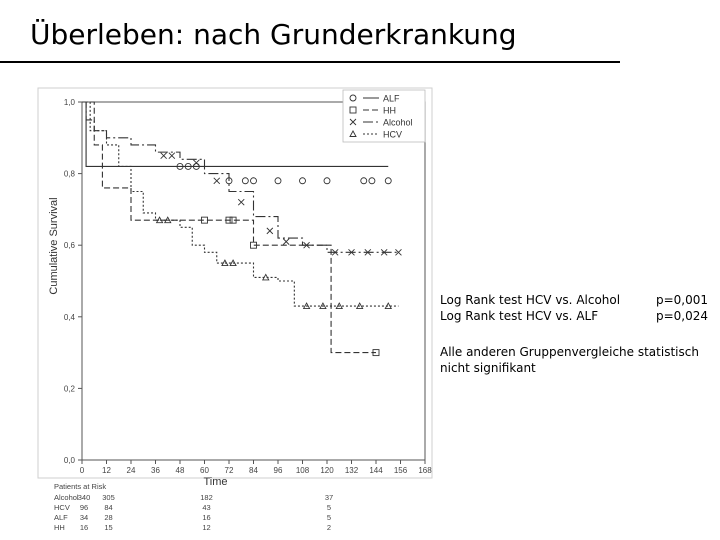 This screenshot has width=720, height=540. I want to click on stat-label: Log Rank test HCV vs. ALF, so click(519, 316).